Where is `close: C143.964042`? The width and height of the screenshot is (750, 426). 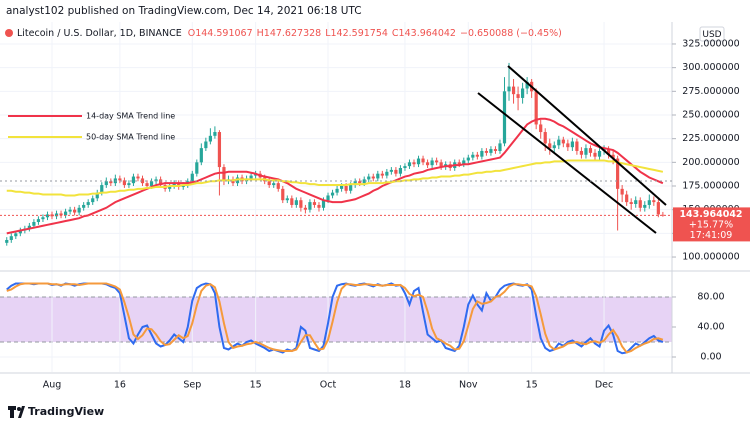
close: C143.964042 is located at coordinates (424, 33).